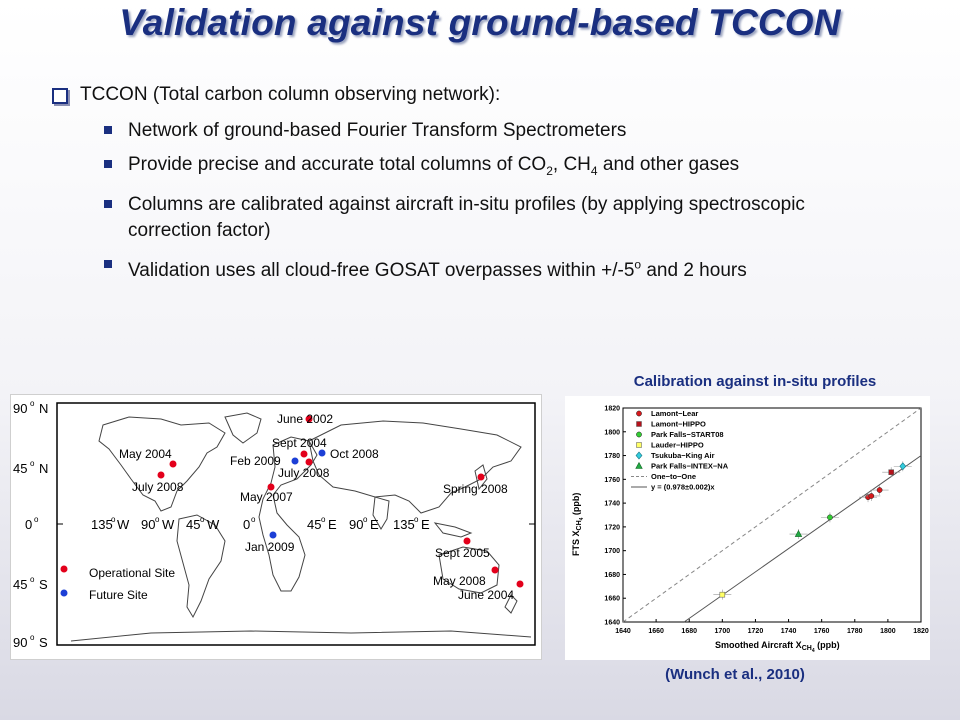 The image size is (960, 720). Describe the element at coordinates (612, 551) in the screenshot. I see `y-tick-label: 1700` at that location.